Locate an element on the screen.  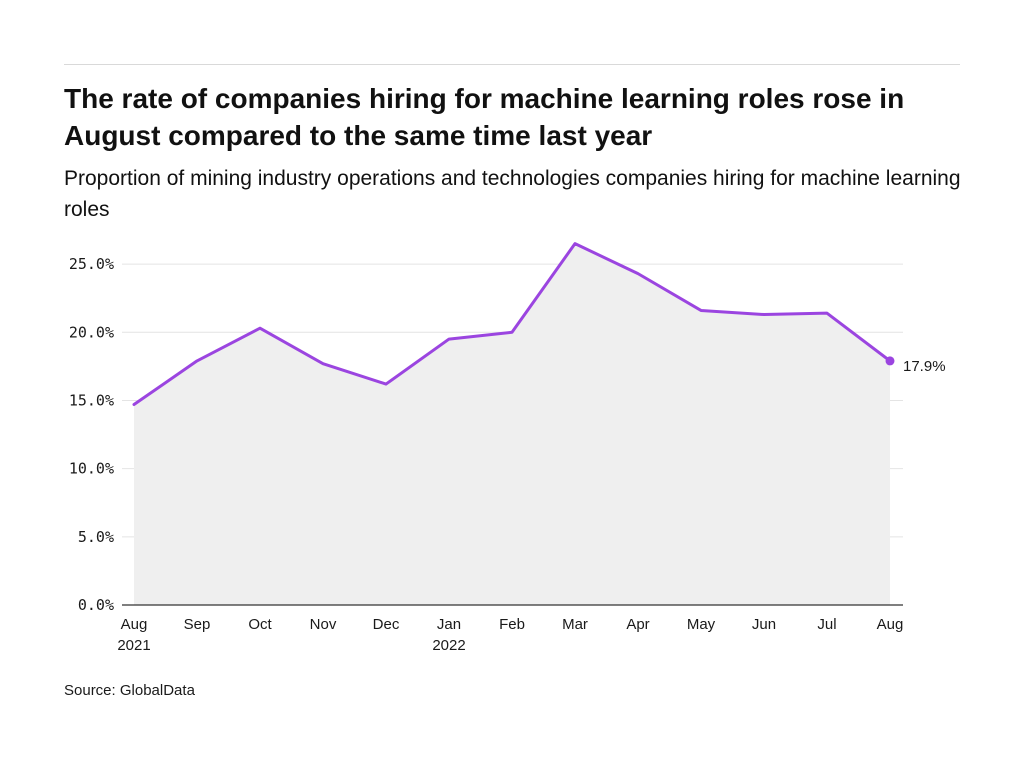
data-points is located at coordinates (890, 361).